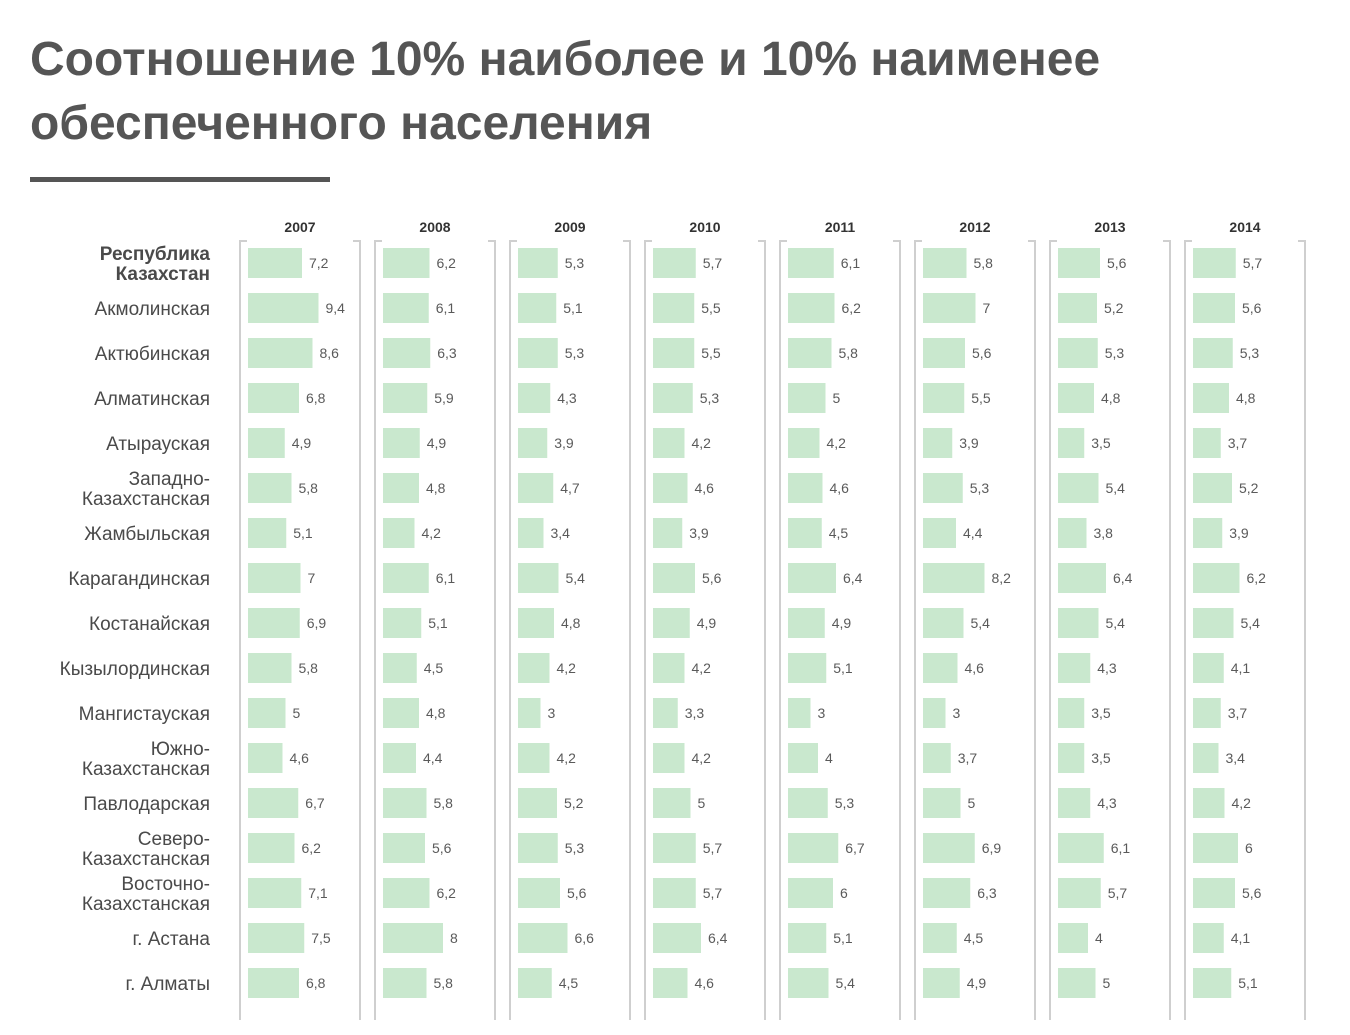  I want to click on value-label: 3,5, so click(1101, 713).